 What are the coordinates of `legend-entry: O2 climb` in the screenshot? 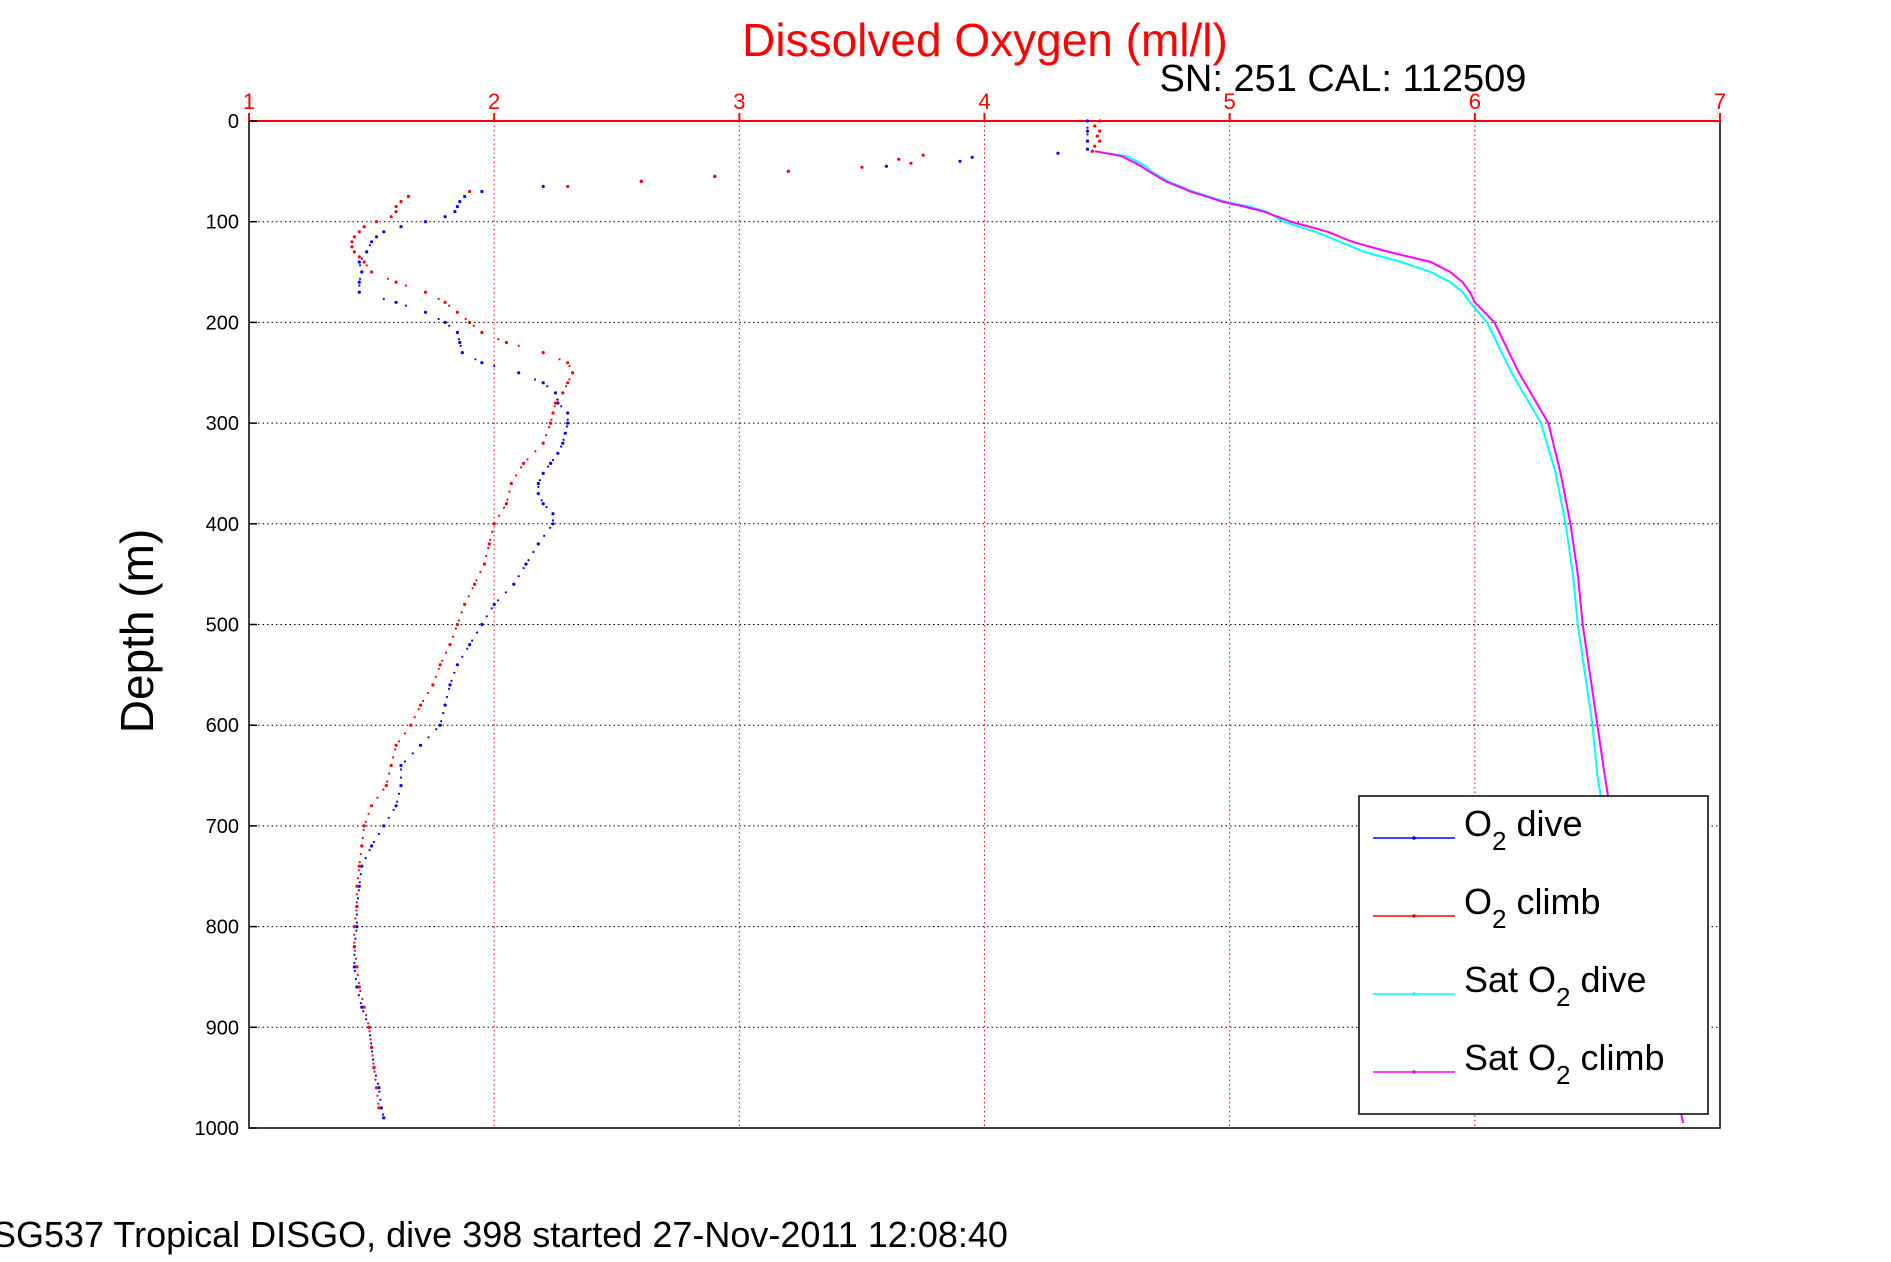 It's located at (1487, 907).